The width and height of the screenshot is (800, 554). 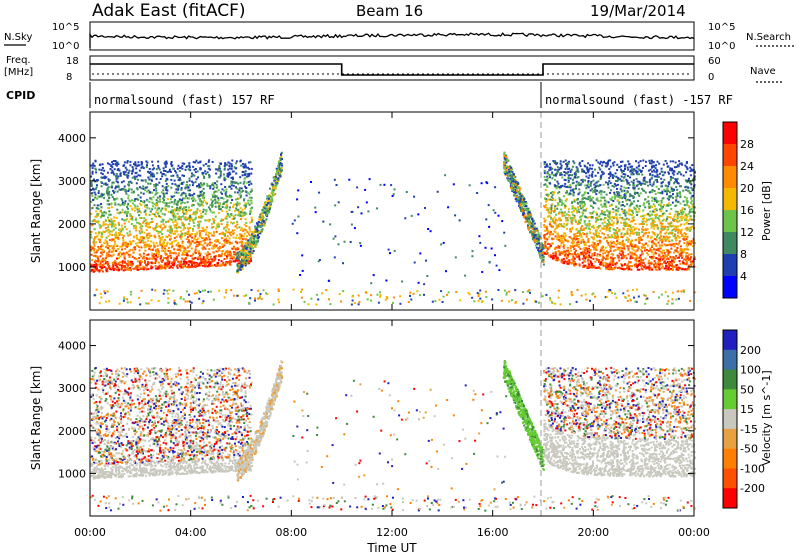 What do you see at coordinates (721, 27) in the screenshot?
I see `nsearch-tick-top: 10^5` at bounding box center [721, 27].